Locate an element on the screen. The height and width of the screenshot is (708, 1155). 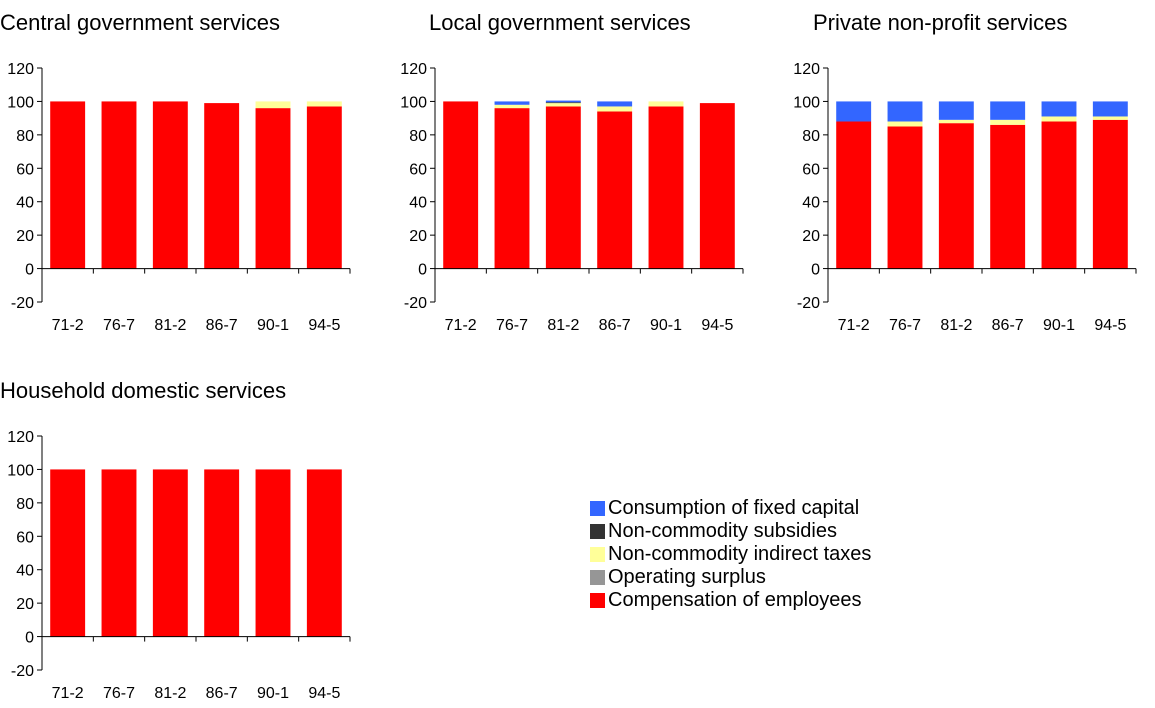
legend-label: Operating surplus is located at coordinates (687, 577).